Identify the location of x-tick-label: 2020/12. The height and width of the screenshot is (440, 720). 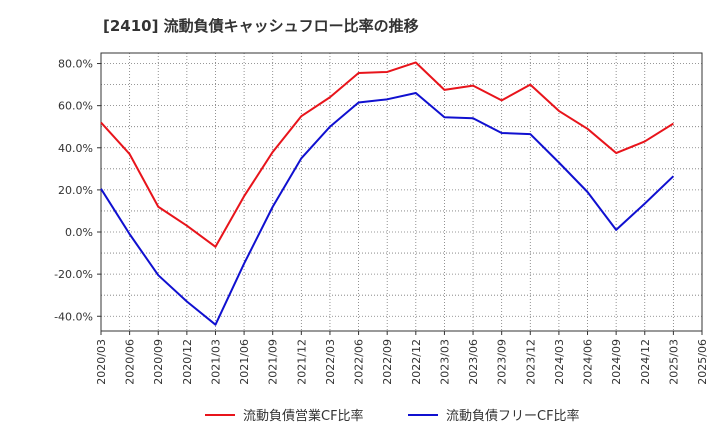
(187, 362).